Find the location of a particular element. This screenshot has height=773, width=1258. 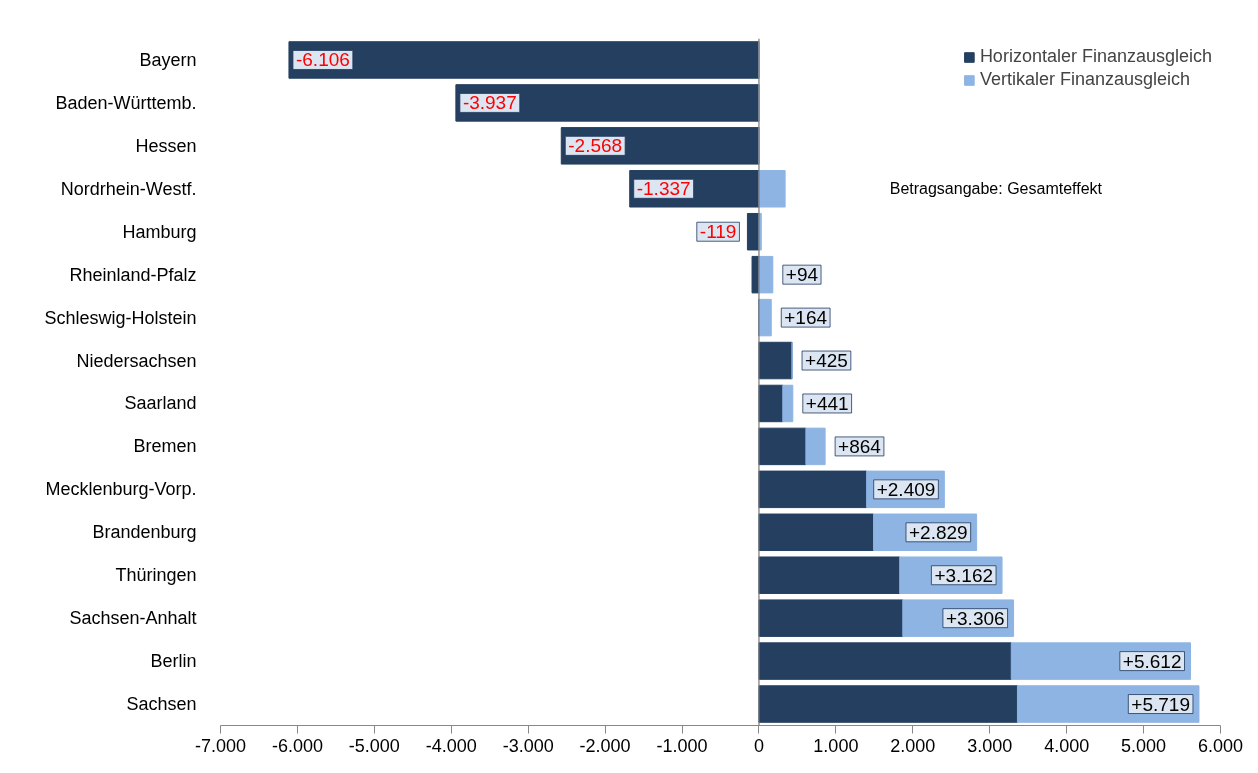

x-tick-label: 4.000 is located at coordinates (1067, 745).